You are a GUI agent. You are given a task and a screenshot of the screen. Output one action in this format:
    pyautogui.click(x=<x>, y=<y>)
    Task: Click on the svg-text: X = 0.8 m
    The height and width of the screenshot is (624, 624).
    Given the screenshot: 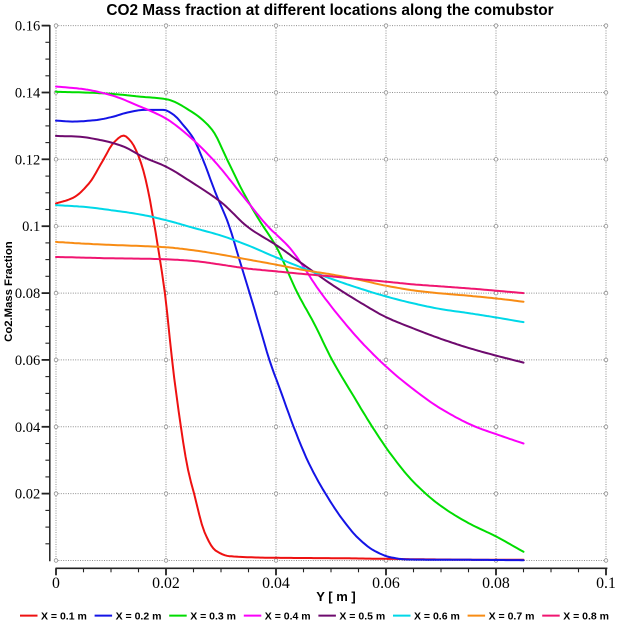 What is the action you would take?
    pyautogui.click(x=586, y=617)
    